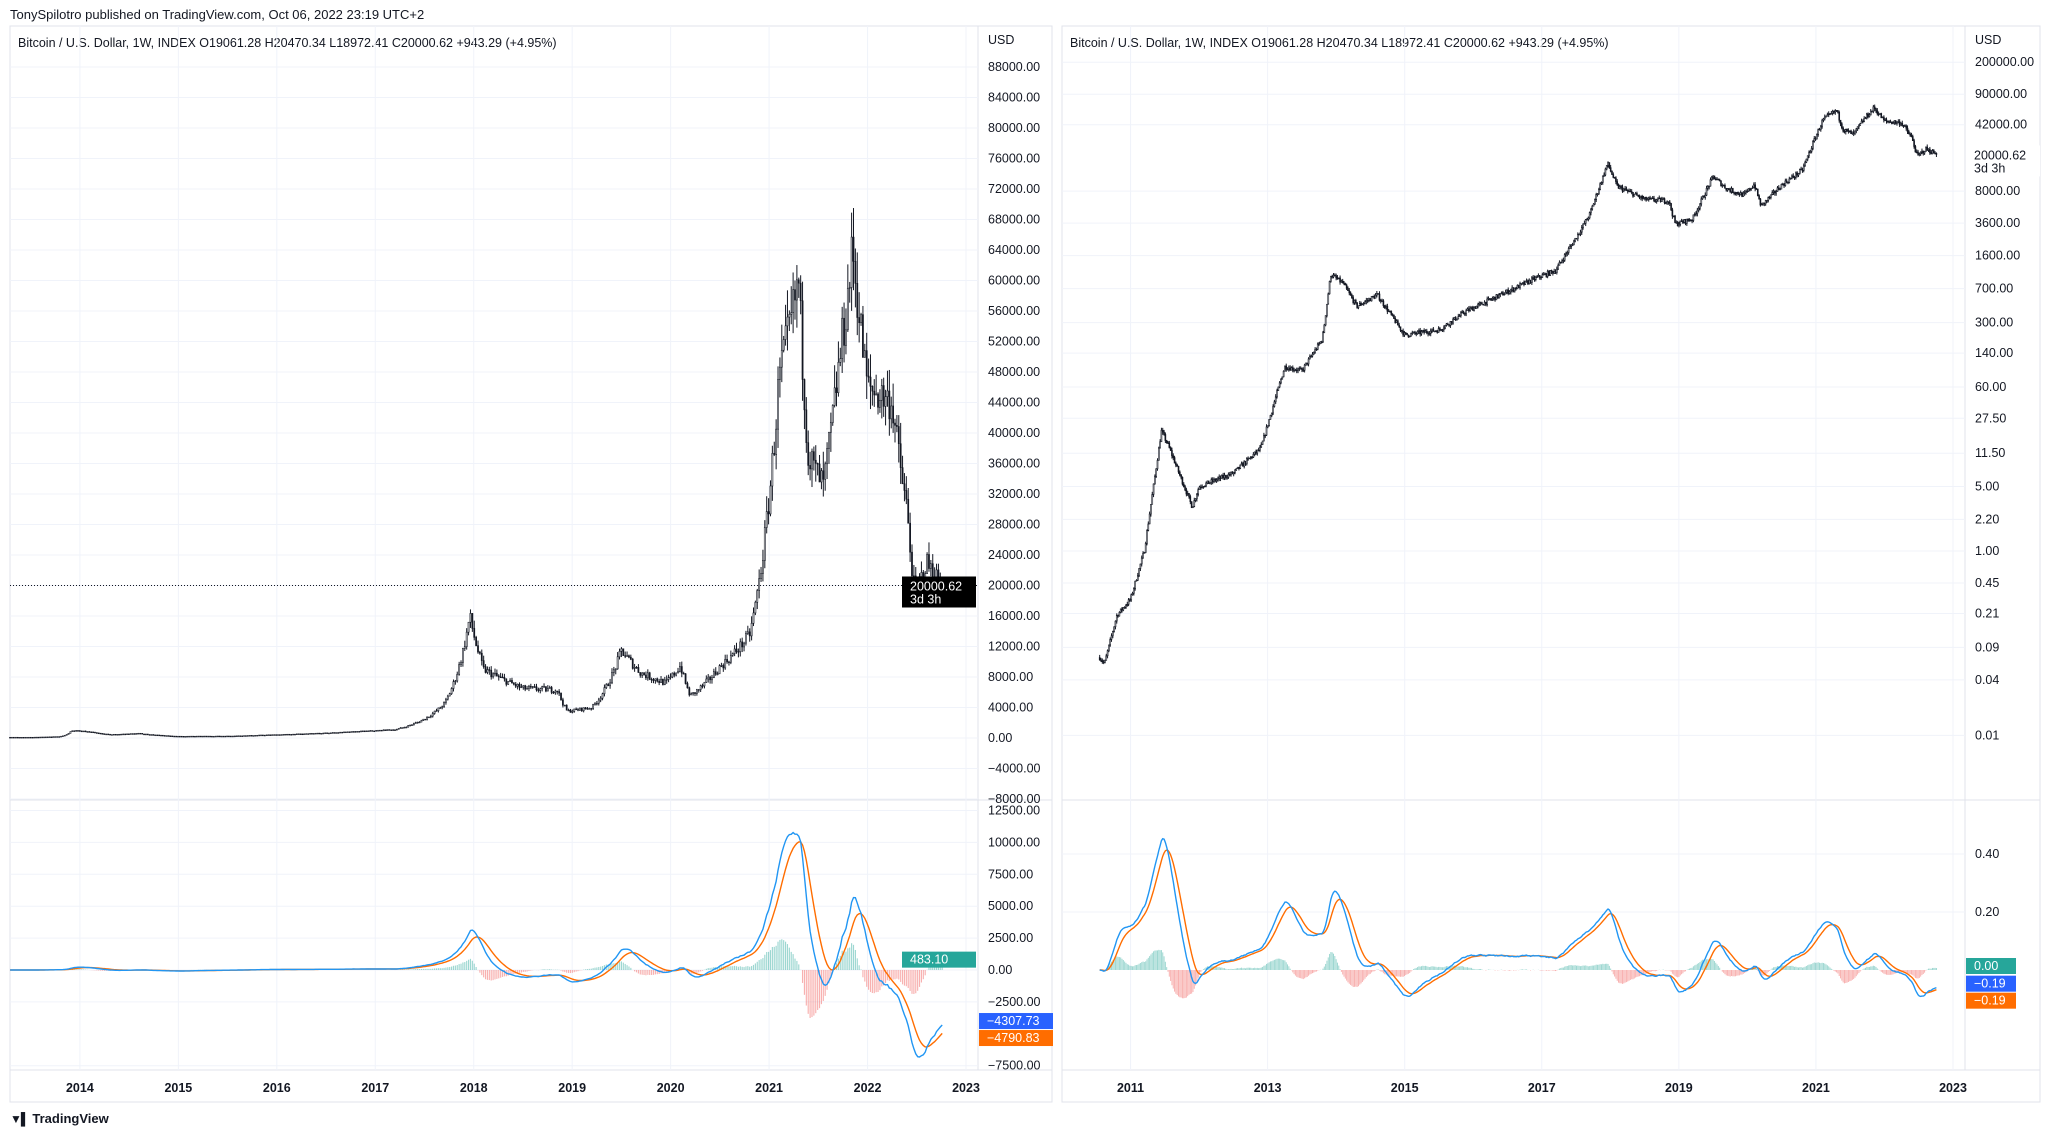 This screenshot has height=1138, width=2048. What do you see at coordinates (769, 1088) in the screenshot?
I see `left-time-tick: 2021` at bounding box center [769, 1088].